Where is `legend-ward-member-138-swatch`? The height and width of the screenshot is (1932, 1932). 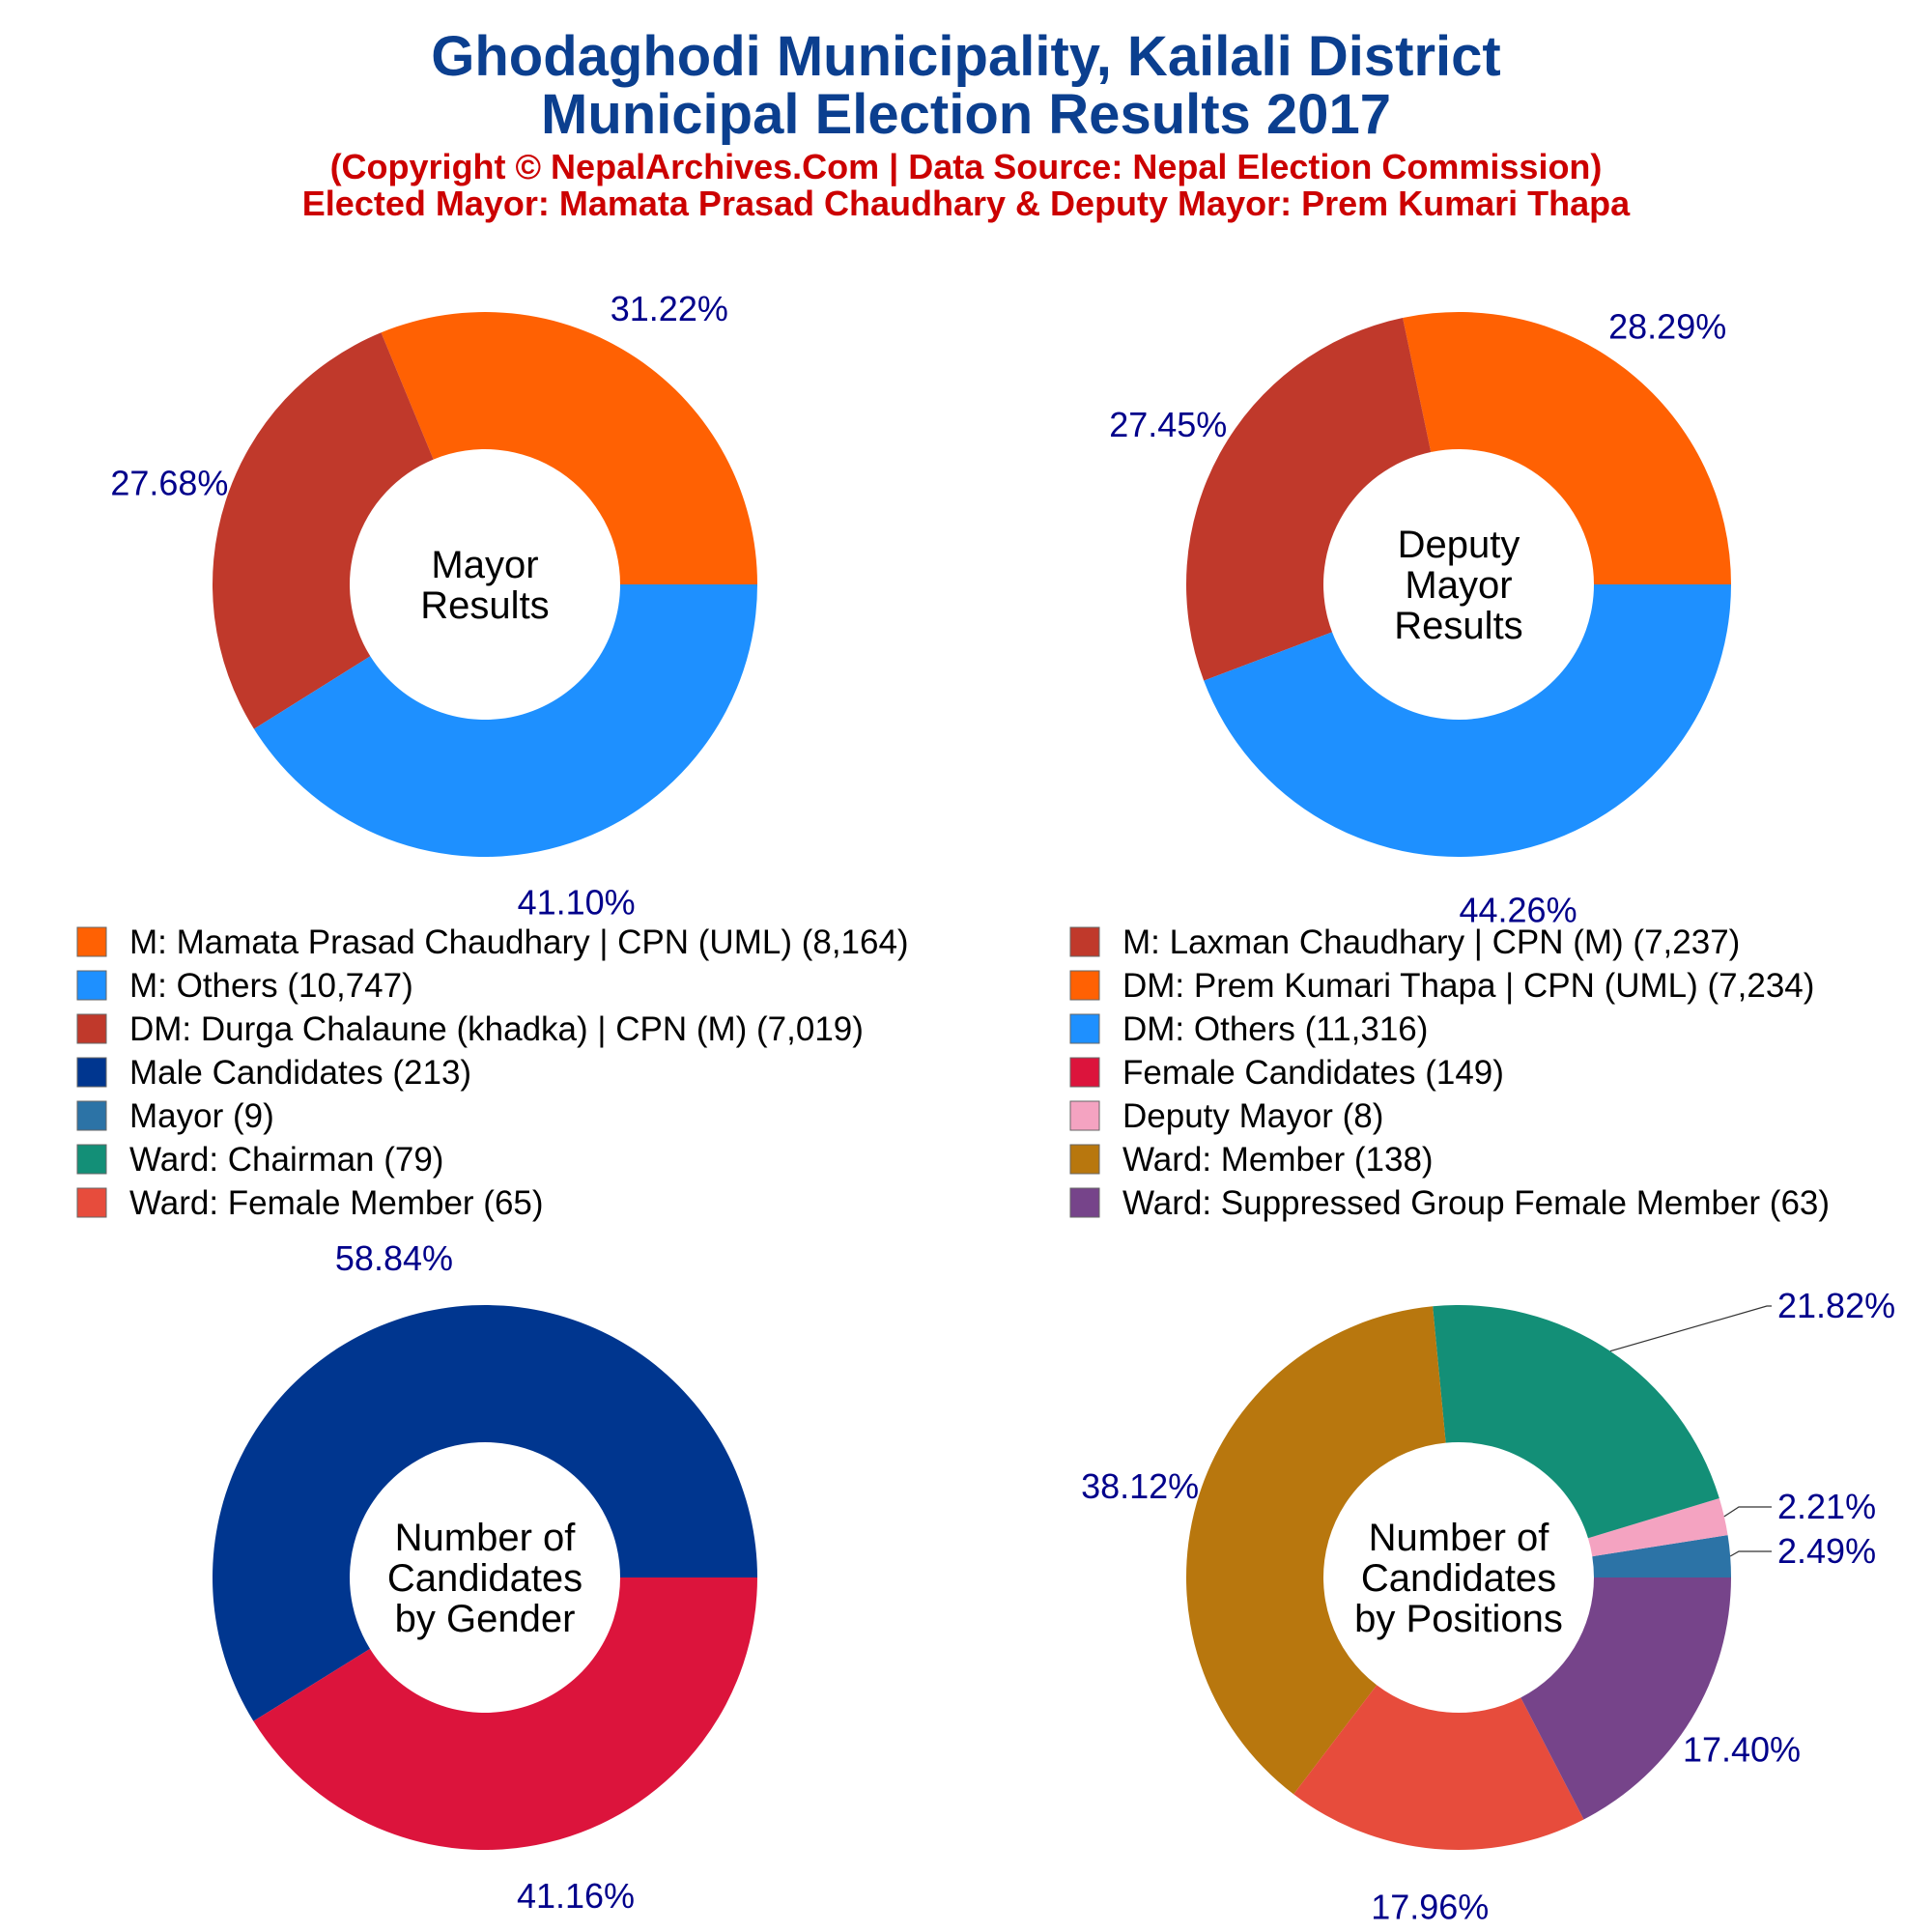 legend-ward-member-138-swatch is located at coordinates (1084, 1159).